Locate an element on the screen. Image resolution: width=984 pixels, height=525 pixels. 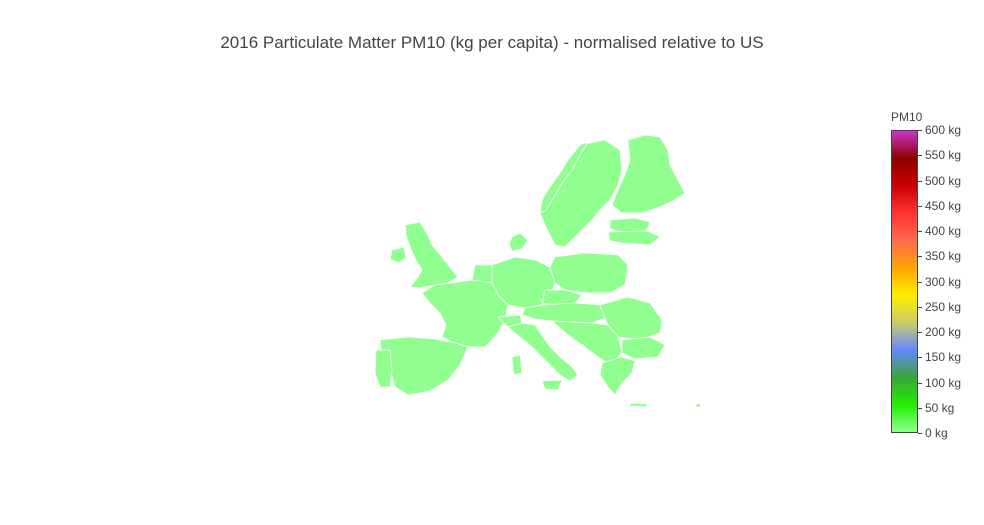
colorbar-tick-label: 450 kg is located at coordinates (943, 205).